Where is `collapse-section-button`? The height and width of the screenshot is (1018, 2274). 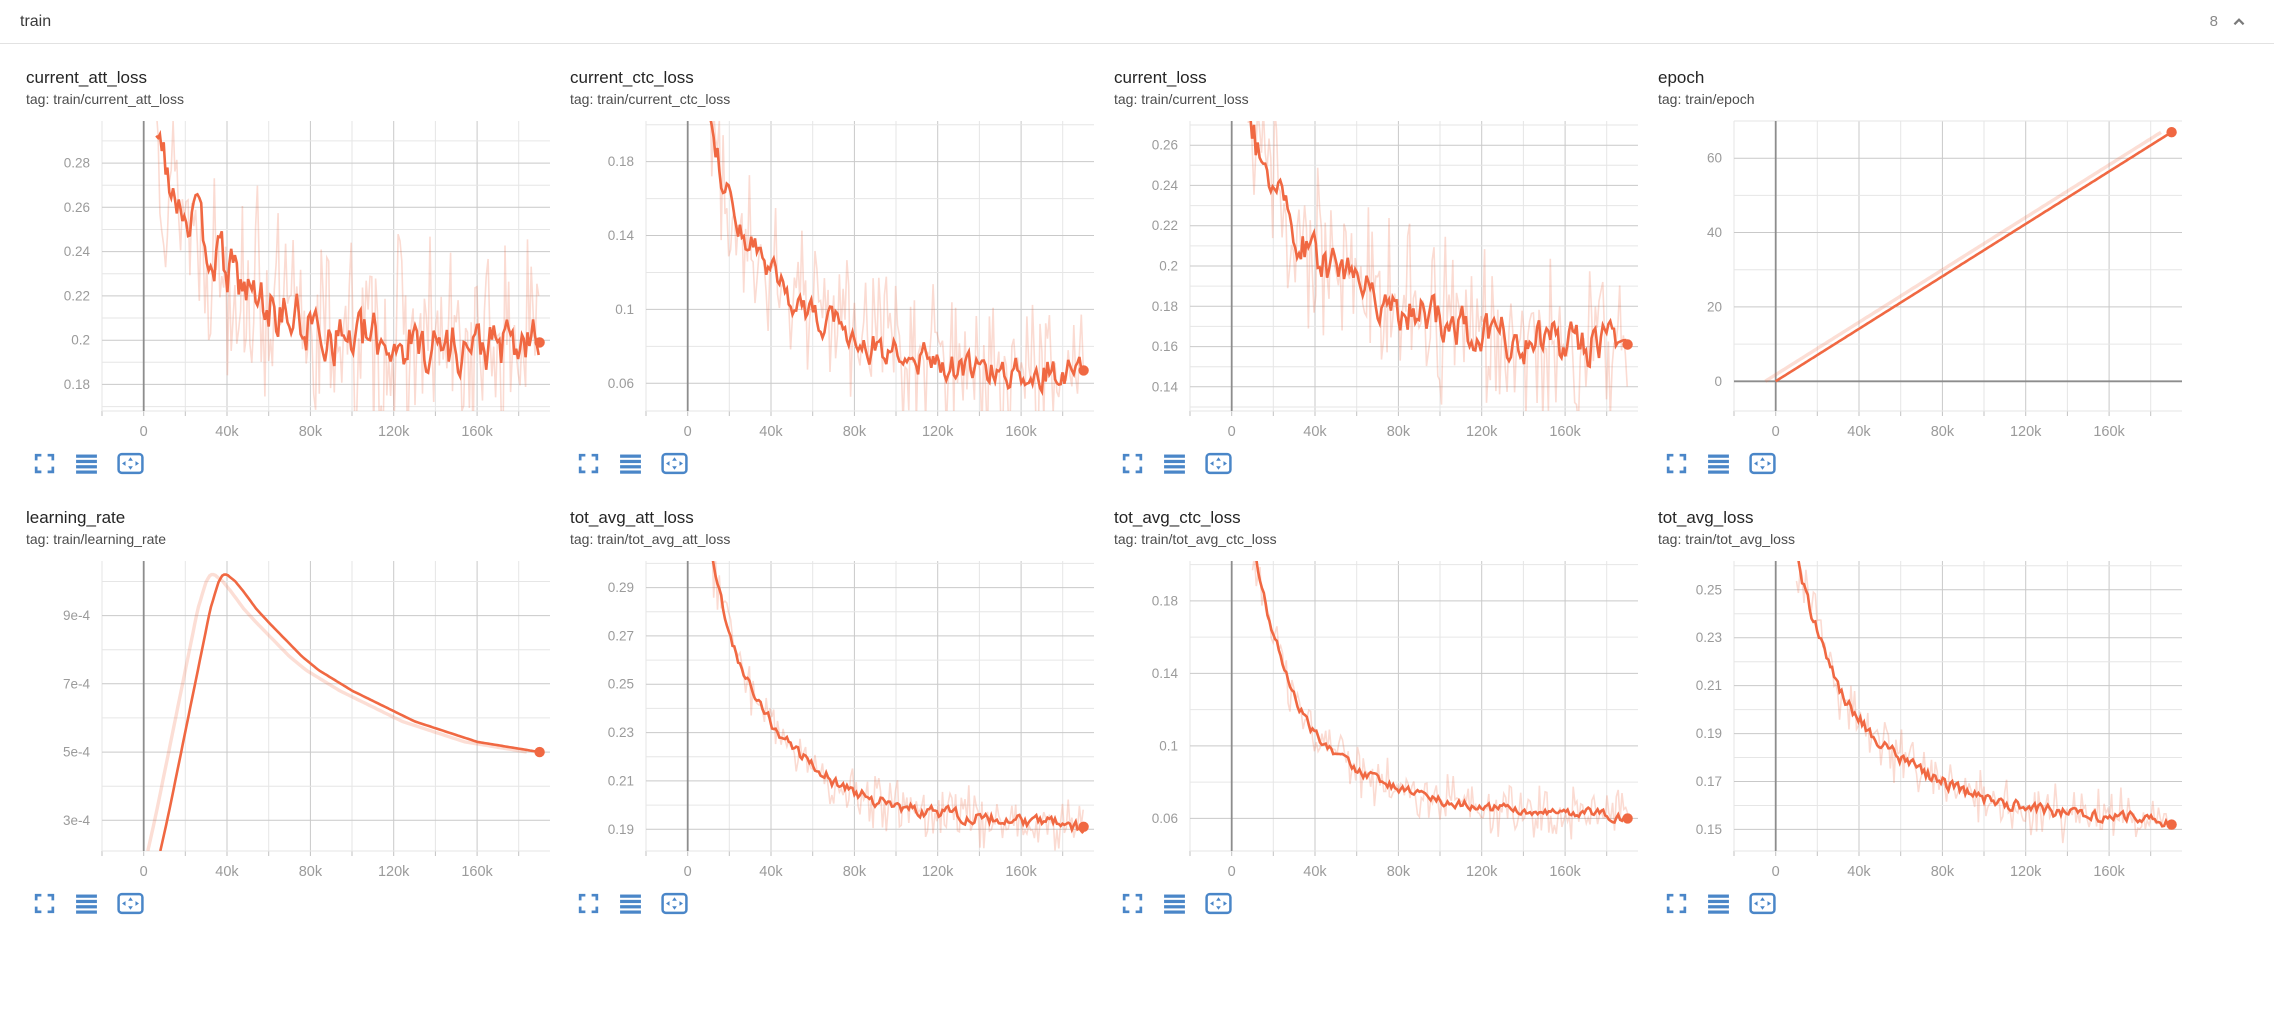 collapse-section-button is located at coordinates (2239, 22).